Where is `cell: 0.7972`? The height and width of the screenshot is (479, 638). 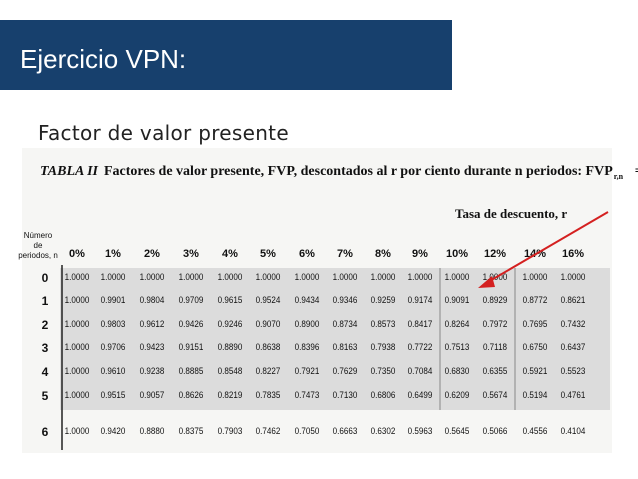 cell: 0.7972 is located at coordinates (495, 324).